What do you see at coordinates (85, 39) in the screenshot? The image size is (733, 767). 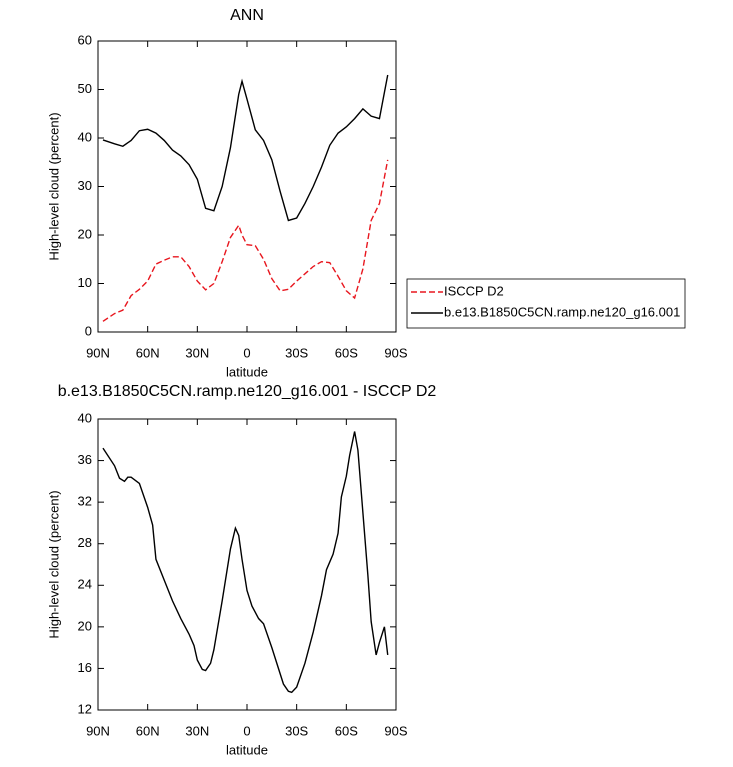 I see `y-tick-label: 60` at bounding box center [85, 39].